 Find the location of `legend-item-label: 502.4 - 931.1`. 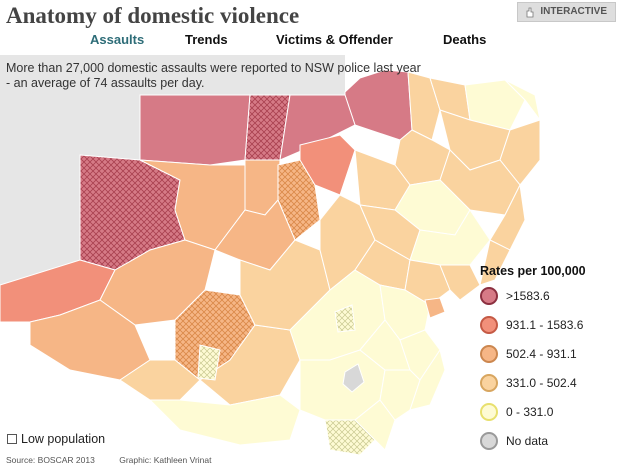

legend-item-label: 502.4 - 931.1 is located at coordinates (541, 354).